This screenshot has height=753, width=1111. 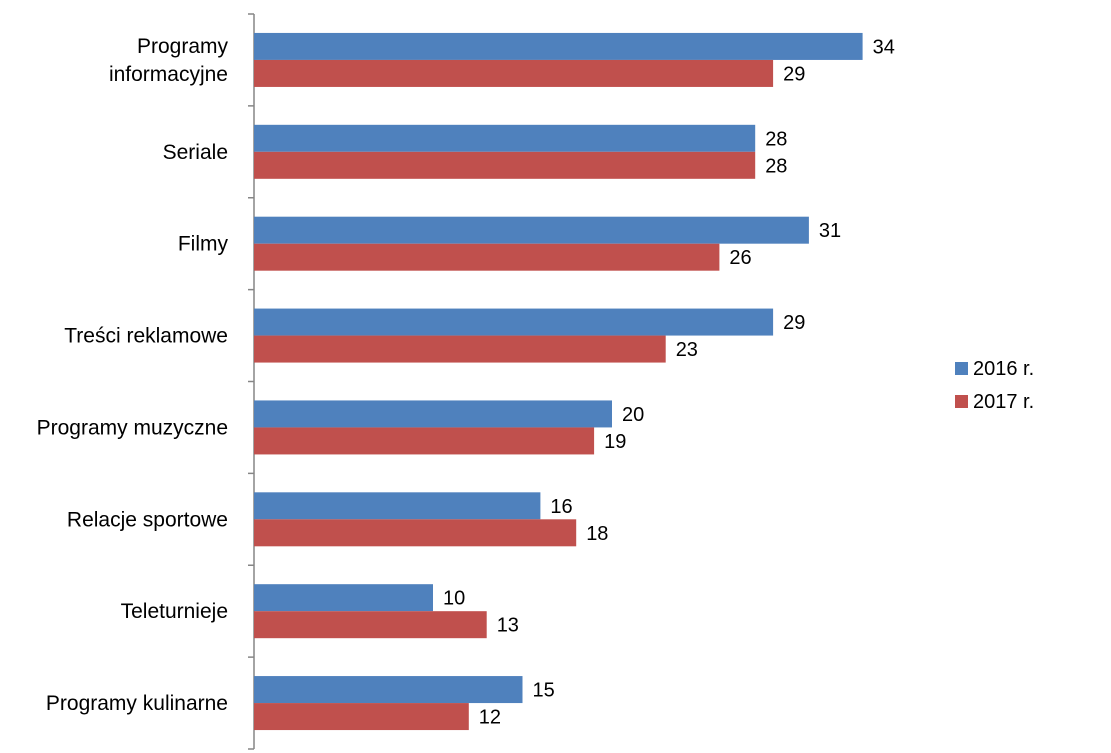 What do you see at coordinates (1003, 369) in the screenshot?
I see `legend-label: 2016 r.` at bounding box center [1003, 369].